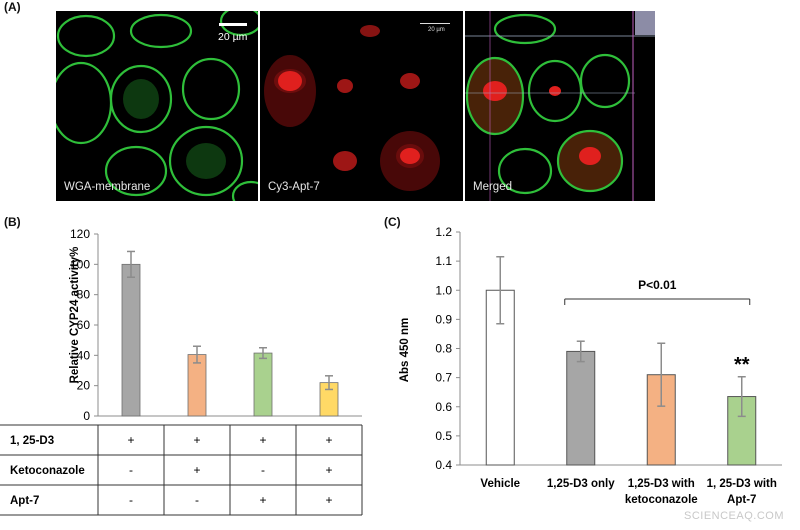 This screenshot has width=800, height=530. What do you see at coordinates (75, 315) in the screenshot?
I see `chart-b-y-axis-label: Relative CYP24 activity%` at bounding box center [75, 315].